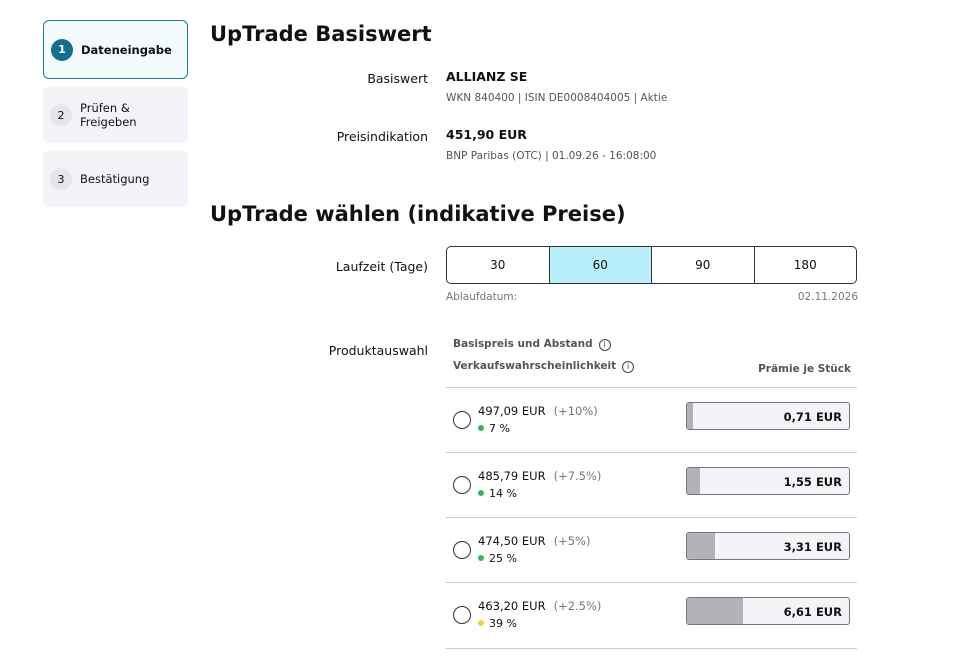 The height and width of the screenshot is (658, 957). Describe the element at coordinates (61, 115) in the screenshot. I see `step-number: 2` at that location.